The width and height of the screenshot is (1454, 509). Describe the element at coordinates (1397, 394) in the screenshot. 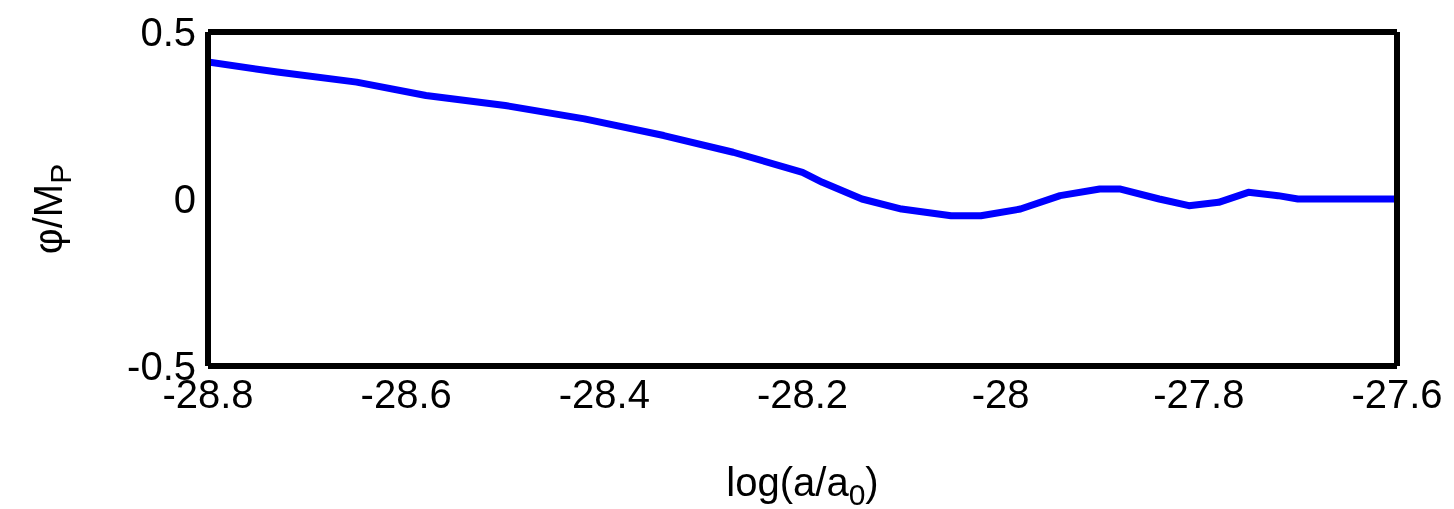

I see `x-tick-label: -27.6` at that location.